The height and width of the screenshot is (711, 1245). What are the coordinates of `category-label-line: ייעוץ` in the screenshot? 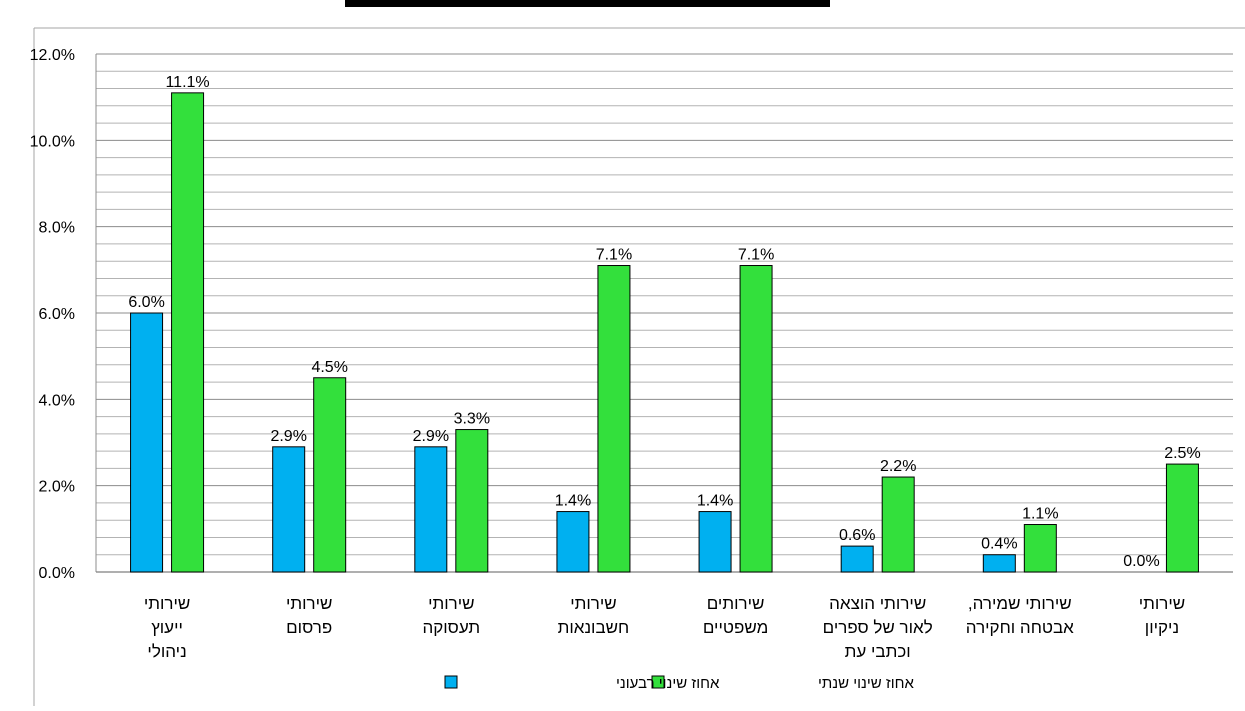 It's located at (167, 627).